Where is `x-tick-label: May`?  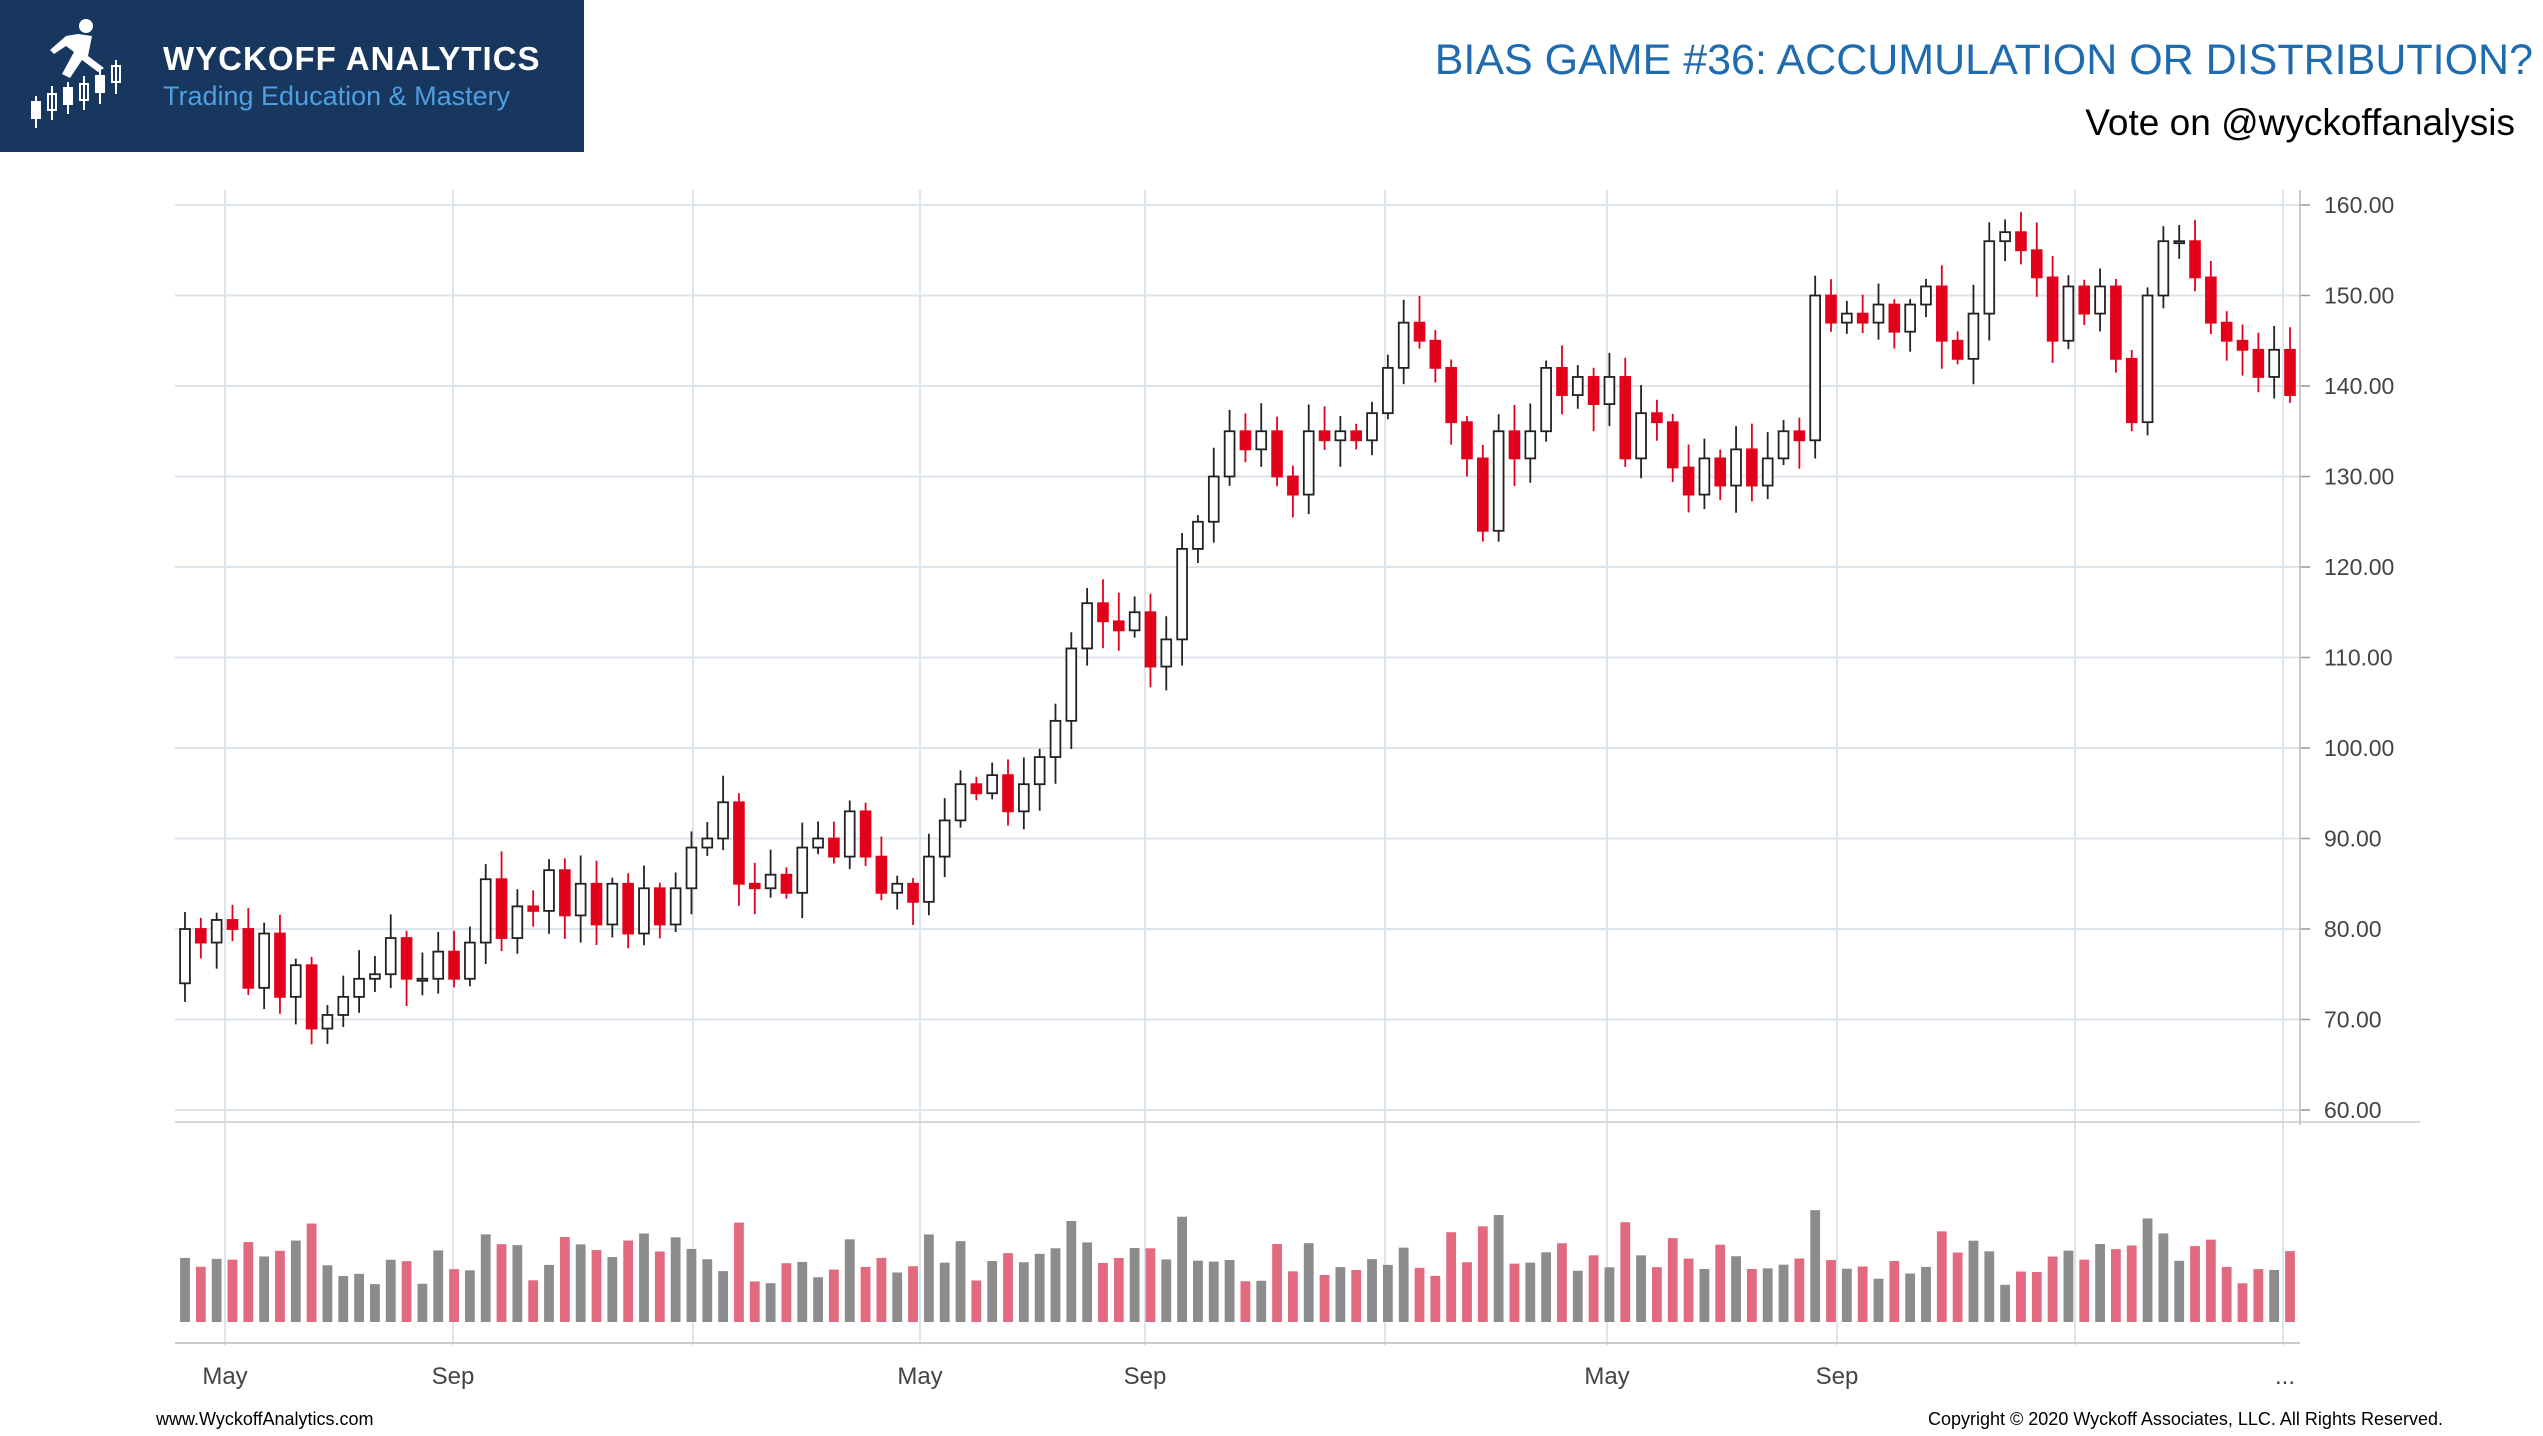 x-tick-label: May is located at coordinates (919, 1376).